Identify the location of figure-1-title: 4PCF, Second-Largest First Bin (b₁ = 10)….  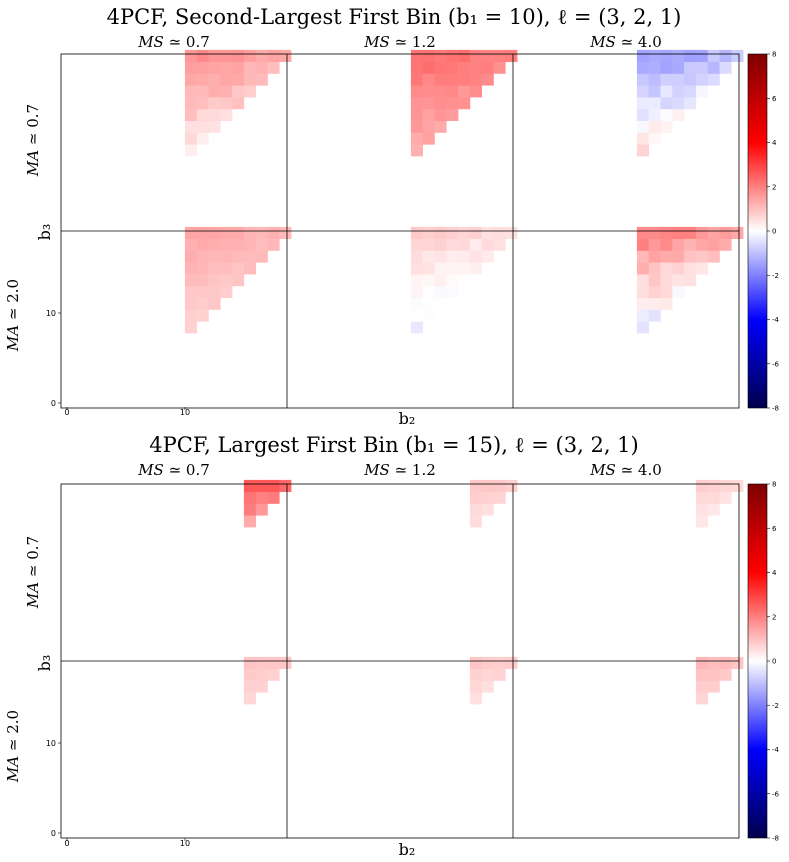
(394, 17).